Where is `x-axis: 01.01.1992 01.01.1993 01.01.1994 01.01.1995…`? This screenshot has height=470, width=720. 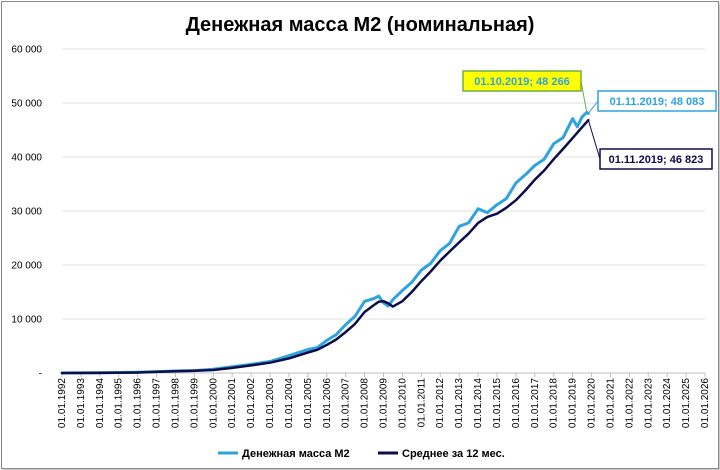
x-axis: 01.01.1992 01.01.1993 01.01.1994 01.01.1995… is located at coordinates (384, 403).